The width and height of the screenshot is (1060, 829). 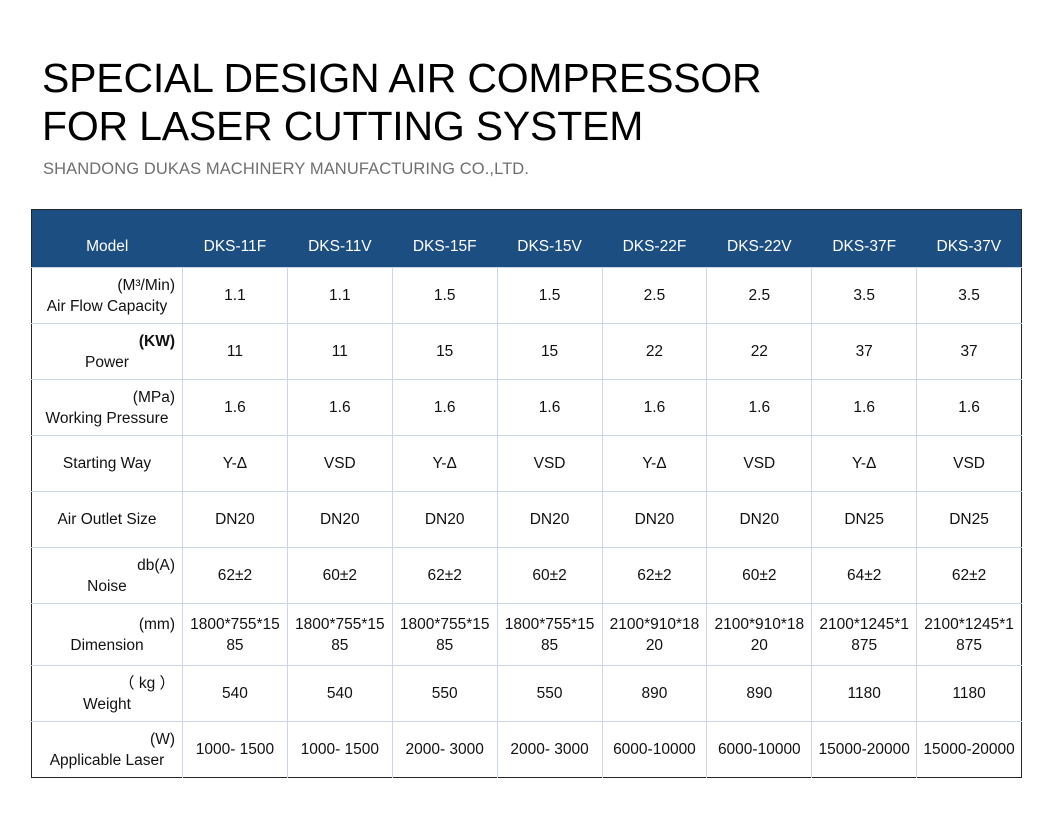 What do you see at coordinates (759, 749) in the screenshot?
I see `table-cell: 6000-10000` at bounding box center [759, 749].